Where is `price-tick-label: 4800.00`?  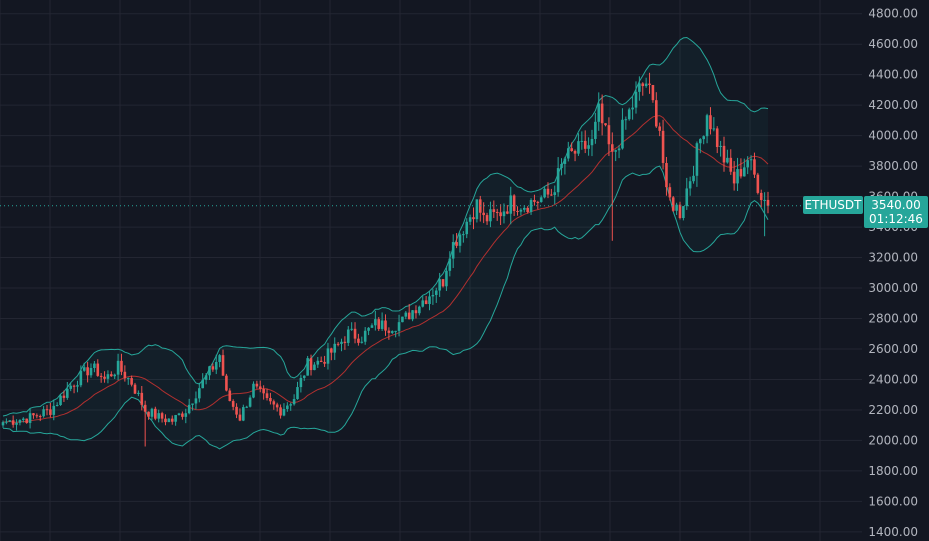
price-tick-label: 4800.00 is located at coordinates (893, 14).